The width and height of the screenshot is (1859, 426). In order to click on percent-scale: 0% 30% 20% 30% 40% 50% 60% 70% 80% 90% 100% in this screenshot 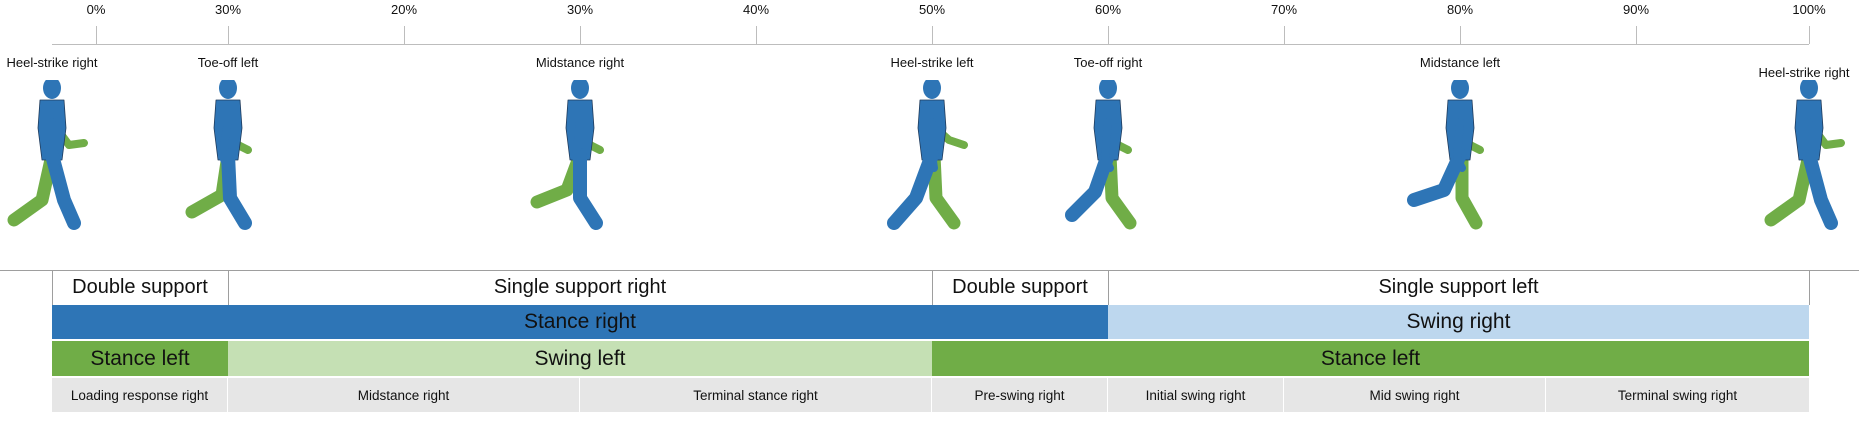, I will do `click(929, 25)`.